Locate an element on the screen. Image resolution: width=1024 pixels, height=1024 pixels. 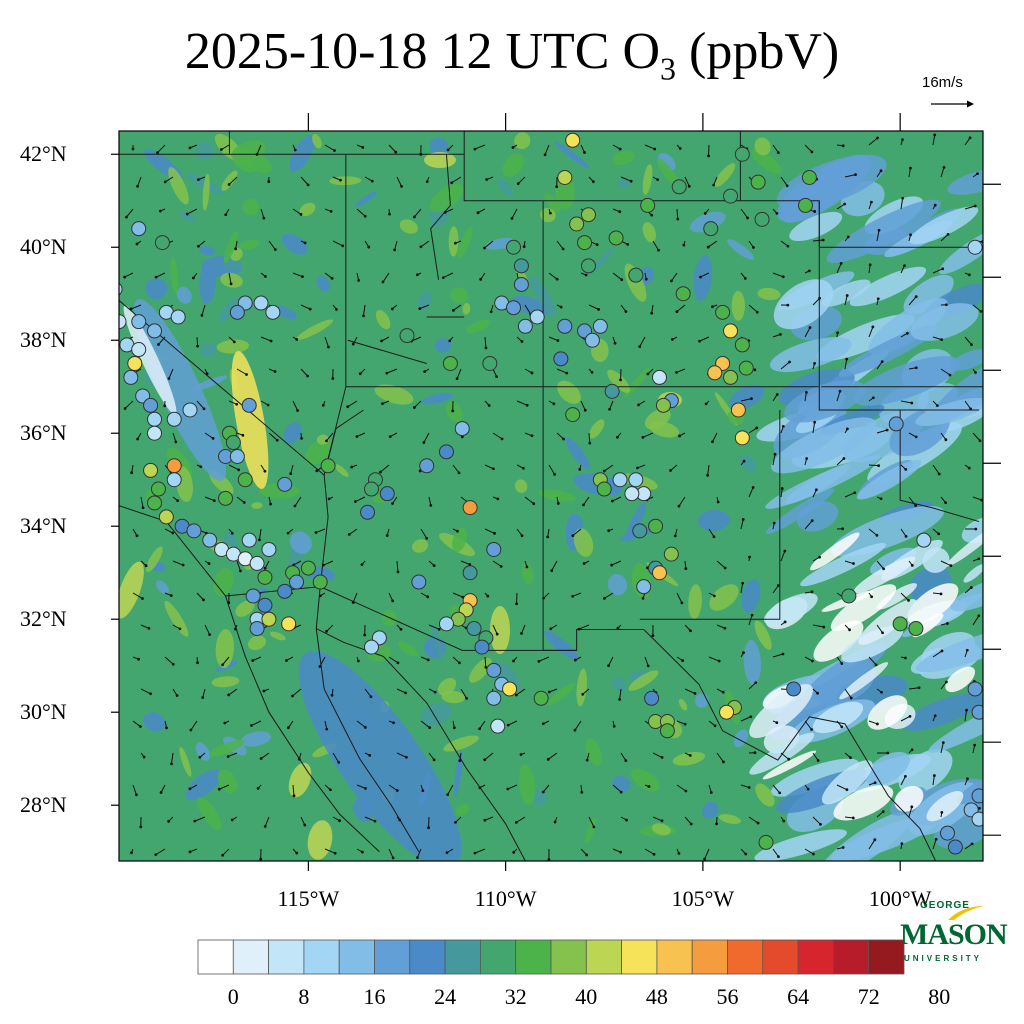
chart-title: 2025-10-18 12 UTC O3 (ppbV) is located at coordinates (512, 55).